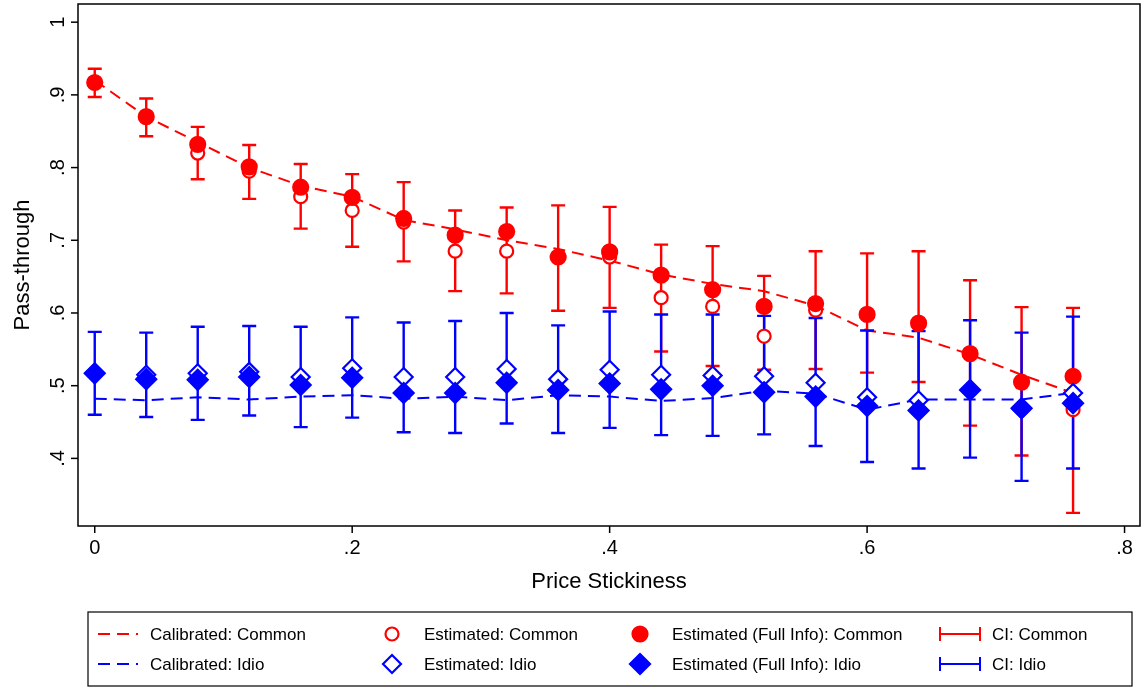 The width and height of the screenshot is (1143, 688). Describe the element at coordinates (21, 265) in the screenshot. I see `y-axis-title: Pass-through` at that location.